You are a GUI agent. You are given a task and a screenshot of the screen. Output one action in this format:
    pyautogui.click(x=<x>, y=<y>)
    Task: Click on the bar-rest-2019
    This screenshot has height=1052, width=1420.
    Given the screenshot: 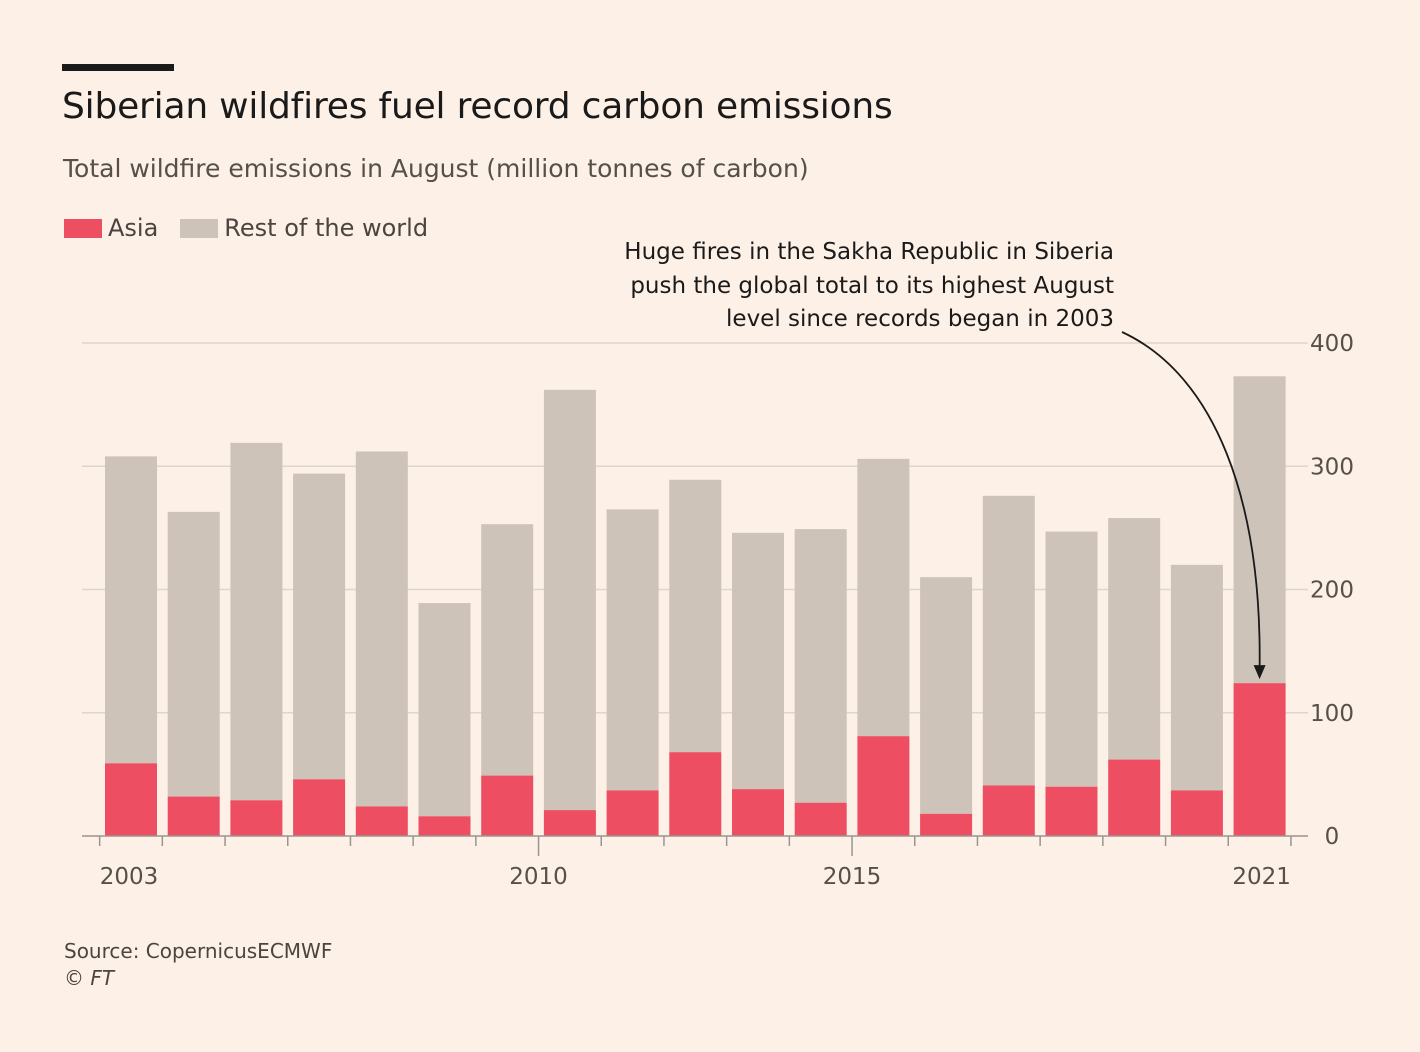 What is the action you would take?
    pyautogui.click(x=1134, y=639)
    